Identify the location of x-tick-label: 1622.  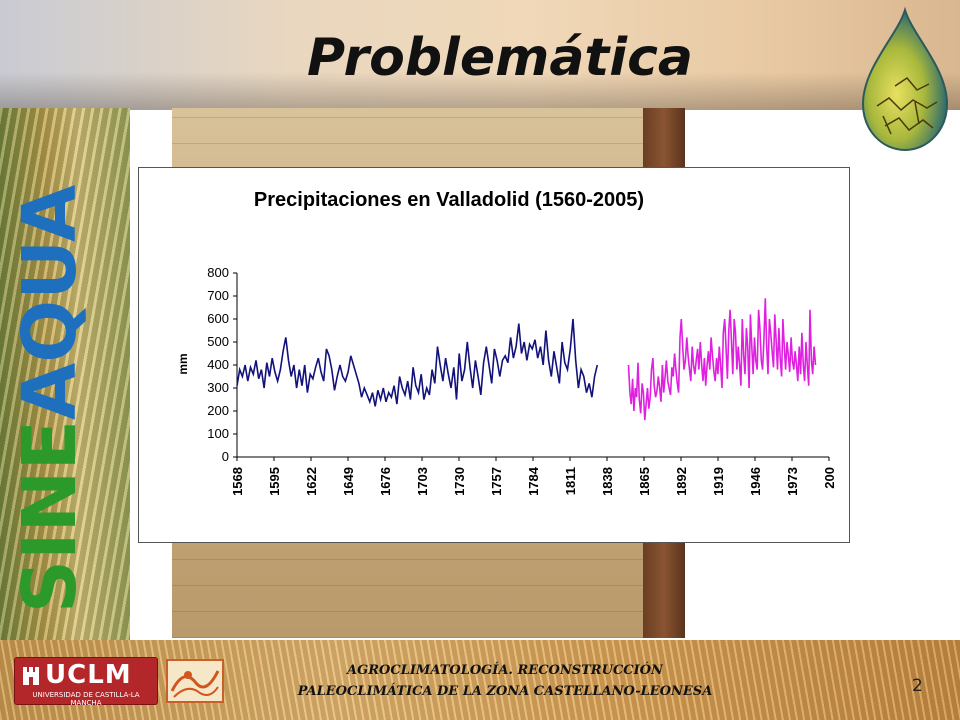
(311, 481).